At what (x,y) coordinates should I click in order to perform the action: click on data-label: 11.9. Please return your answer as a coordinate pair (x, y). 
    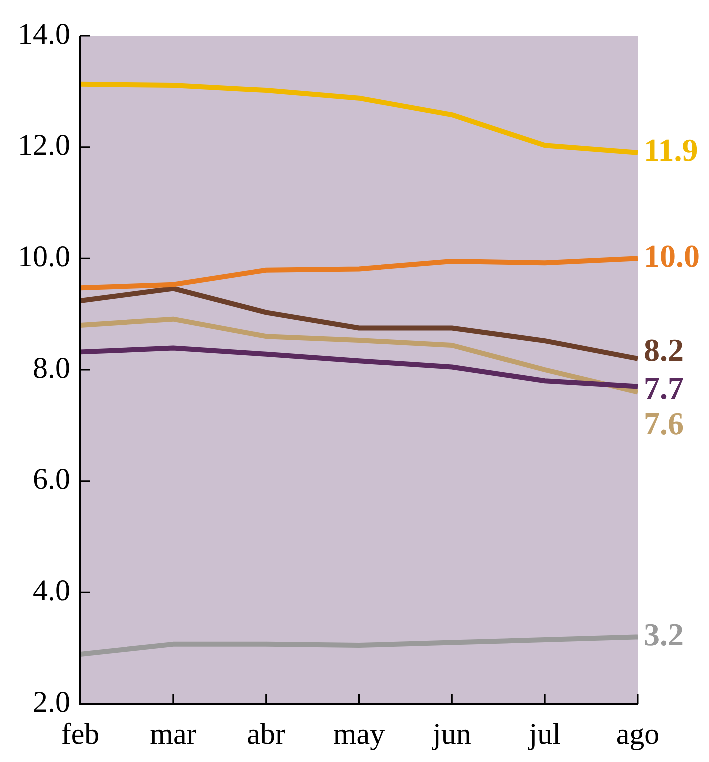
    Looking at the image, I should click on (671, 150).